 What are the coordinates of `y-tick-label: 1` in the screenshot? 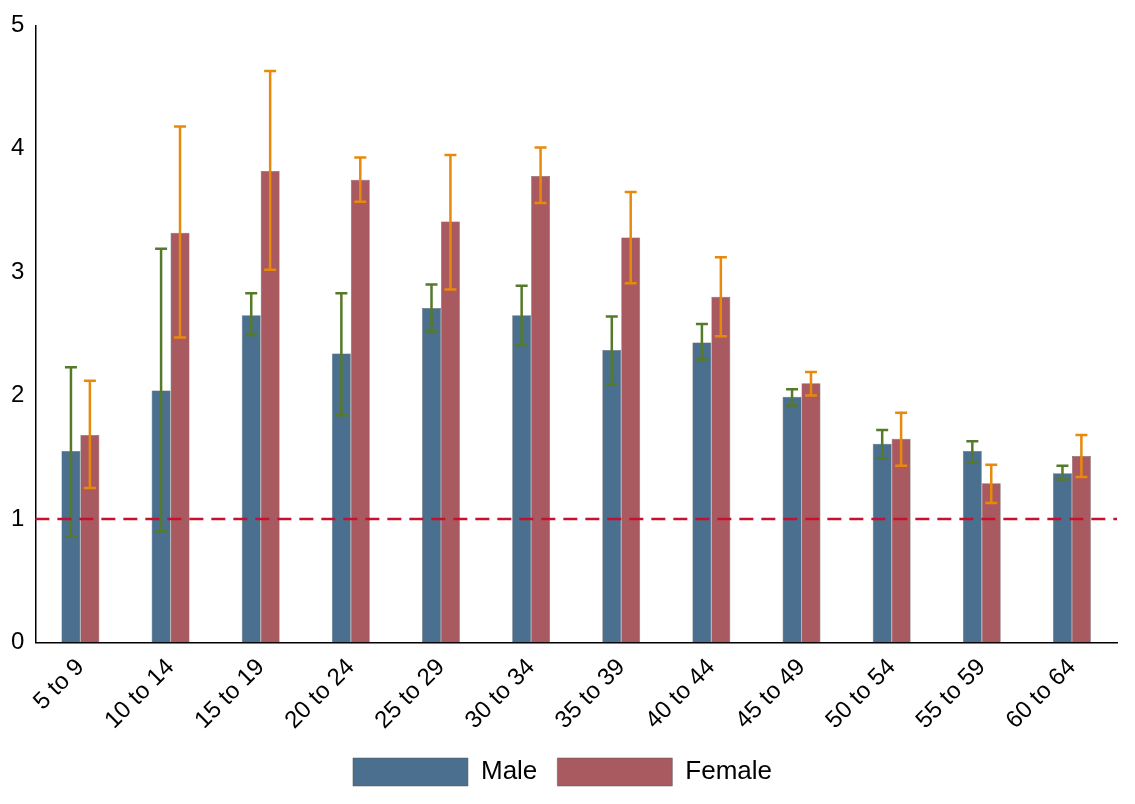 It's located at (17, 517).